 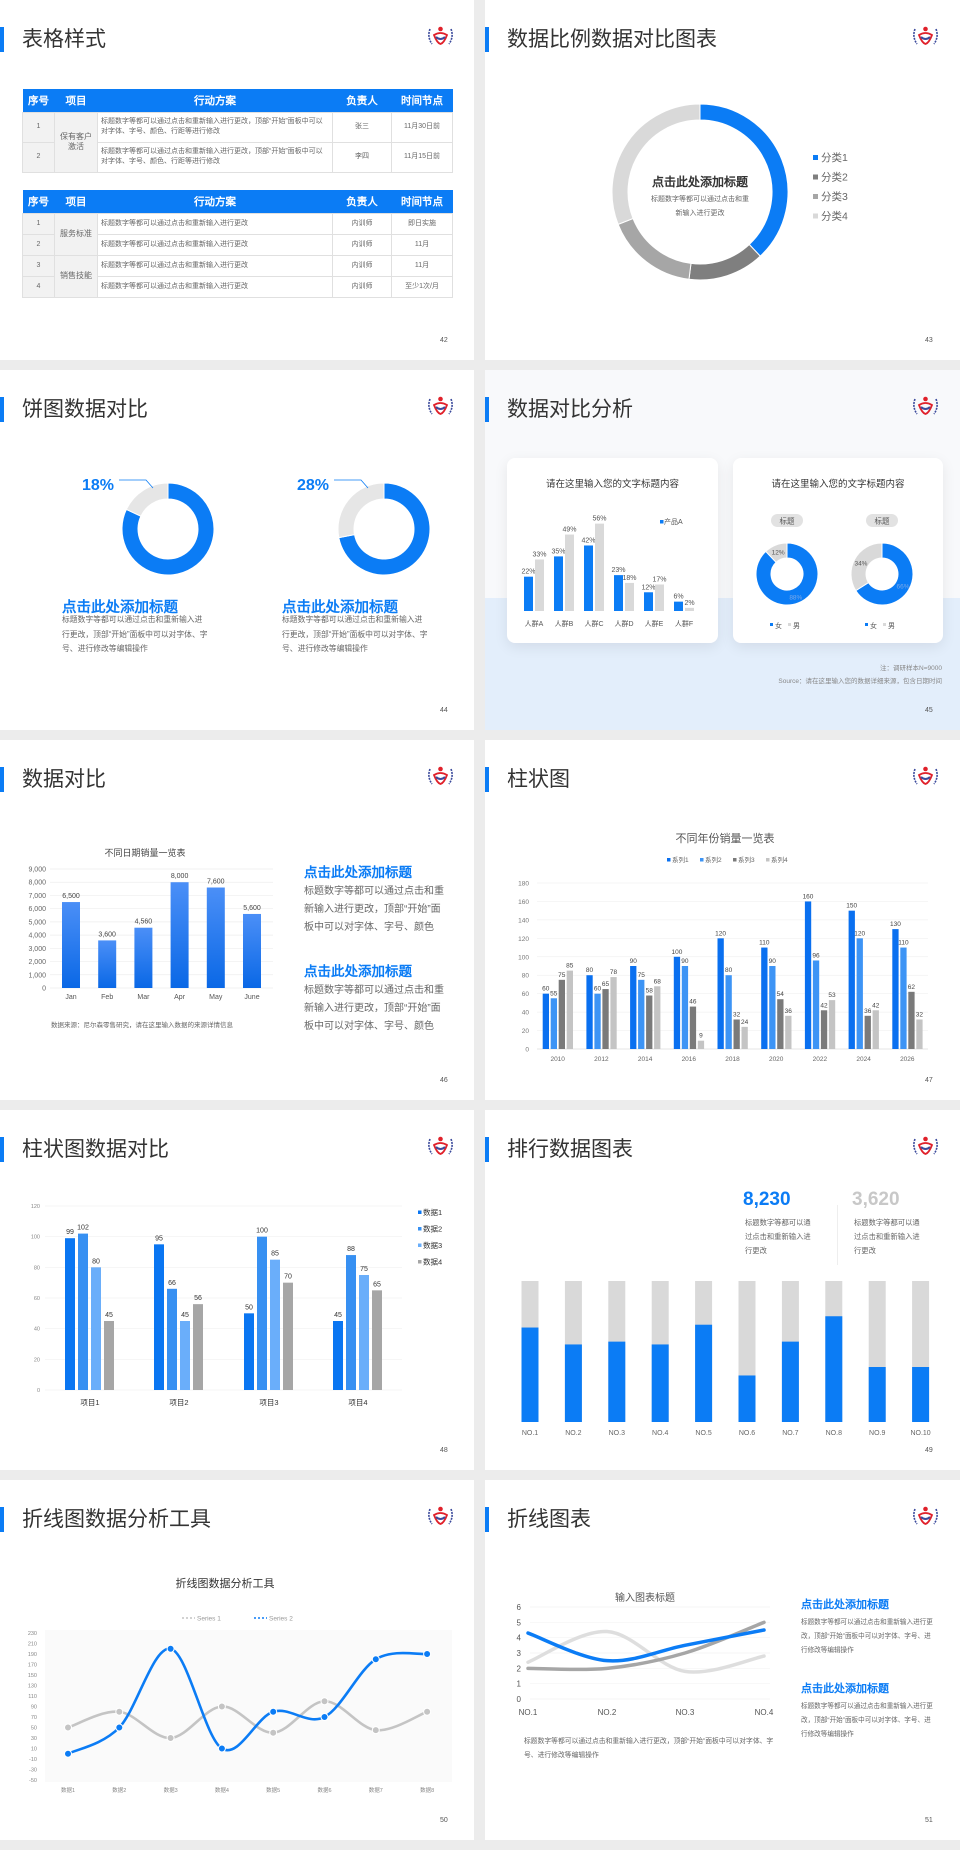 I want to click on bar-value-label: 12%, so click(x=648, y=587).